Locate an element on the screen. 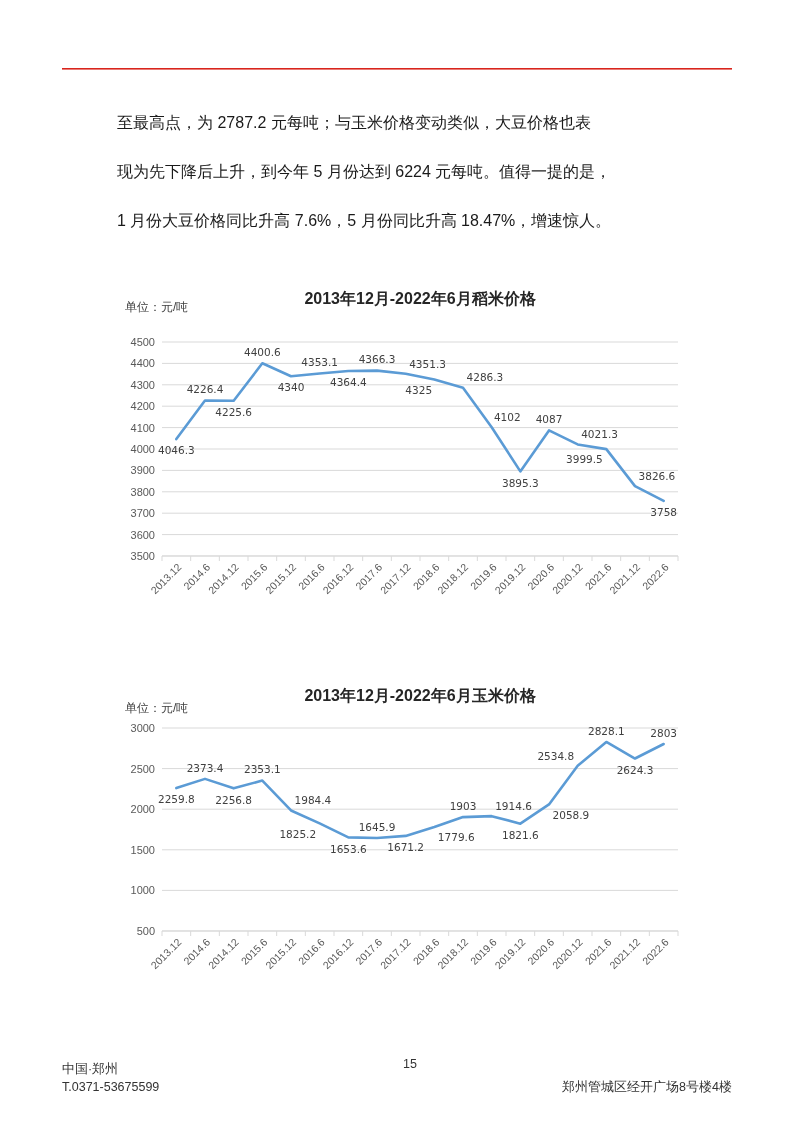 This screenshot has height=1122, width=793. data-label: 4087 is located at coordinates (549, 419).